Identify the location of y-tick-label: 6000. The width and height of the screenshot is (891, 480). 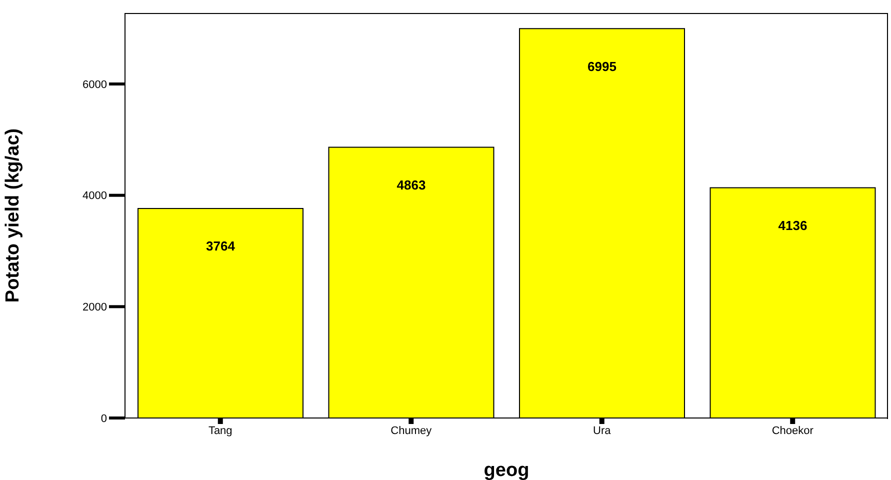
(94, 84).